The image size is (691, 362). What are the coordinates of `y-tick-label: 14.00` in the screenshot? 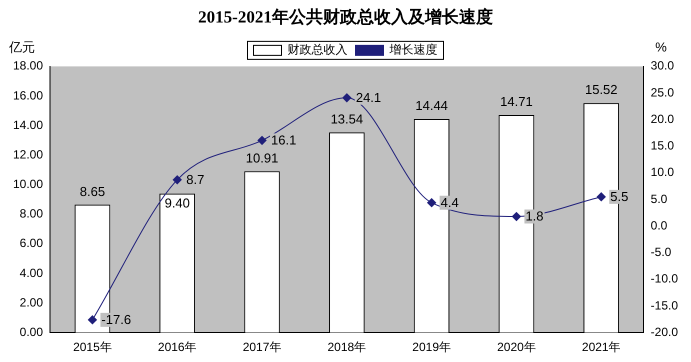 It's located at (28, 125).